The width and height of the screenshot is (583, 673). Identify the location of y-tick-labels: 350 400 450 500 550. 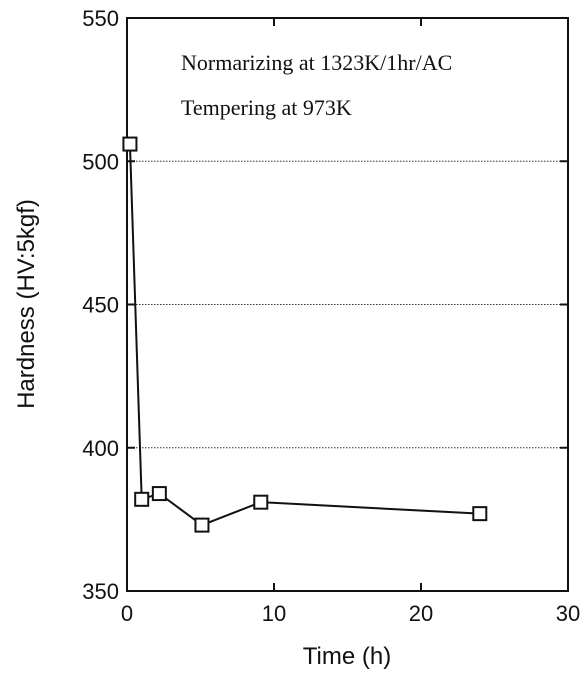
(100, 305).